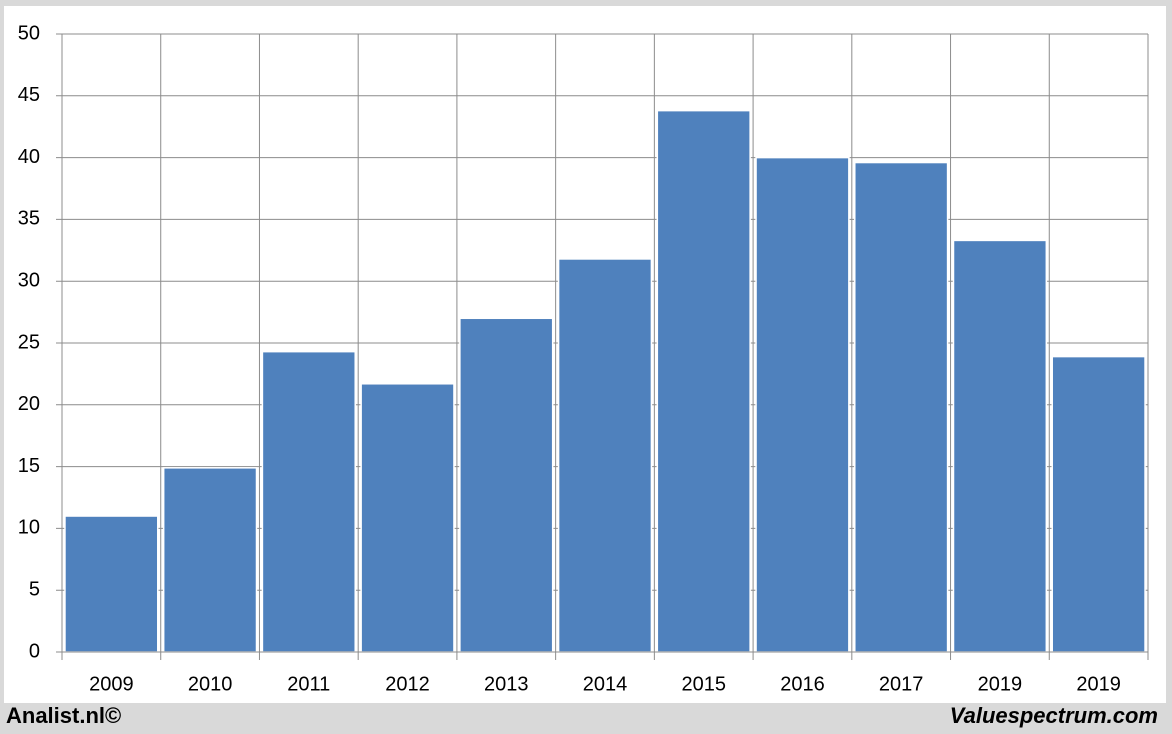 The height and width of the screenshot is (734, 1172). Describe the element at coordinates (308, 684) in the screenshot. I see `x-tick-label: 2011` at that location.